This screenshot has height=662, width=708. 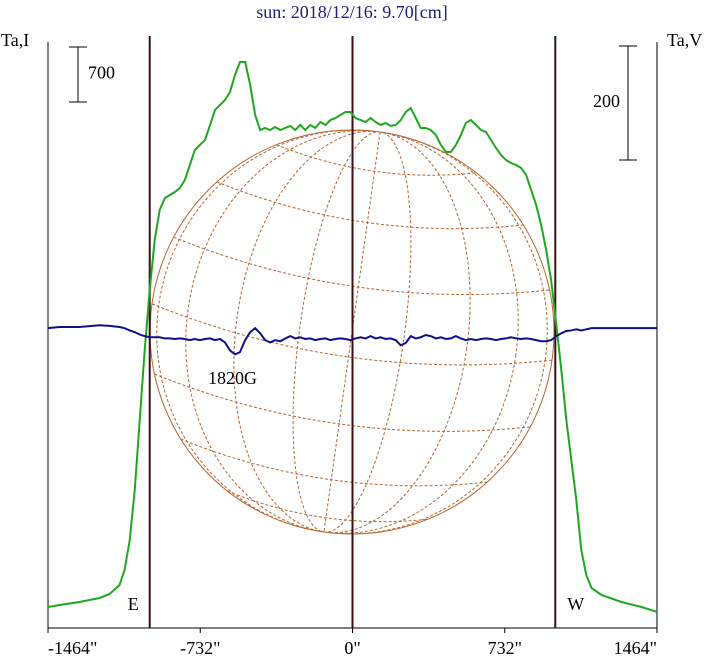 I want to click on annotation: 1820G, so click(x=232, y=378).